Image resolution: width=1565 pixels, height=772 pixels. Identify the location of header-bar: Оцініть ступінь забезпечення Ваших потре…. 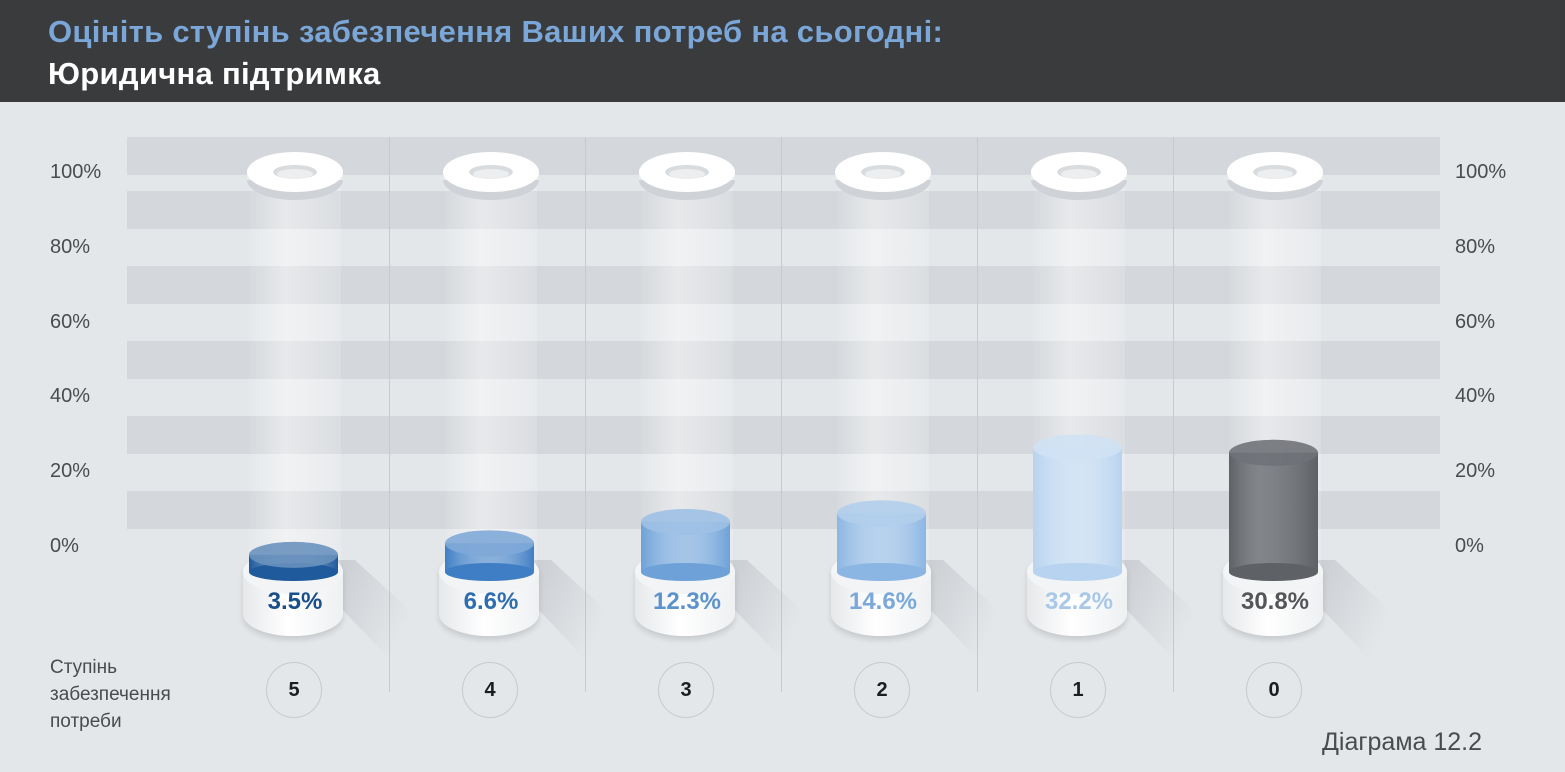
(782, 51).